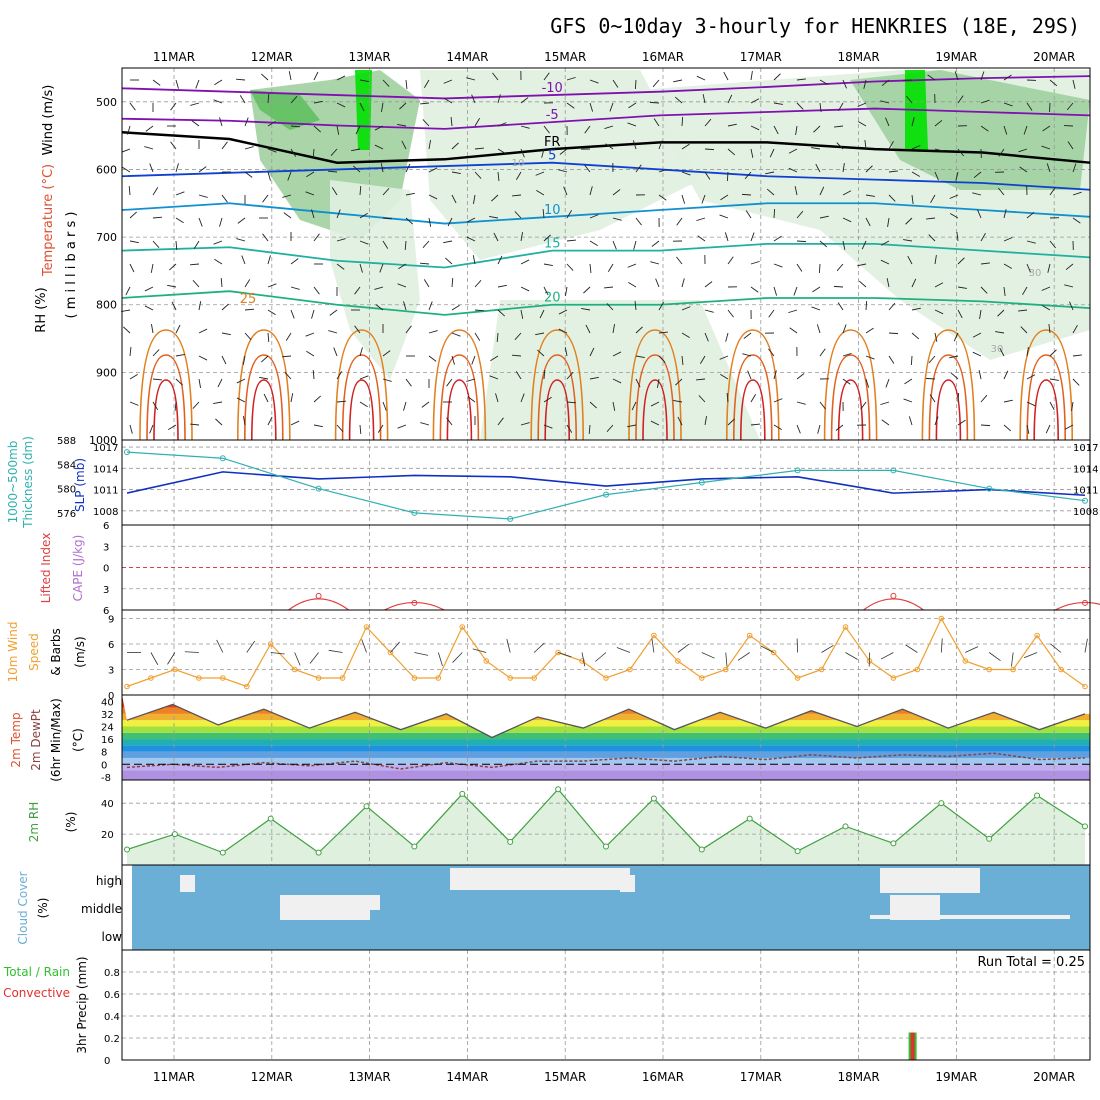  Describe the element at coordinates (701, 849) in the screenshot. I see `rh-point` at that location.